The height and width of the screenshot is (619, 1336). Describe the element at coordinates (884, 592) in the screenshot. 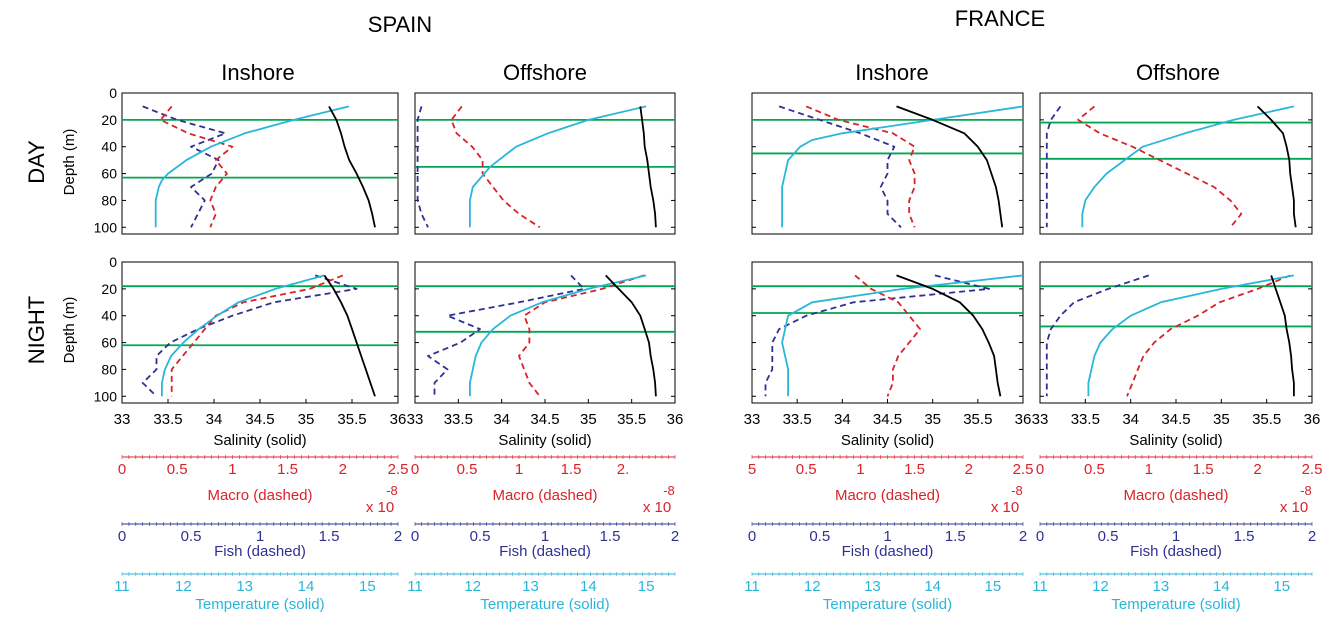

I see `temperature-axis-col-2: 11 12 13 14 15 Temperature (solid)` at that location.